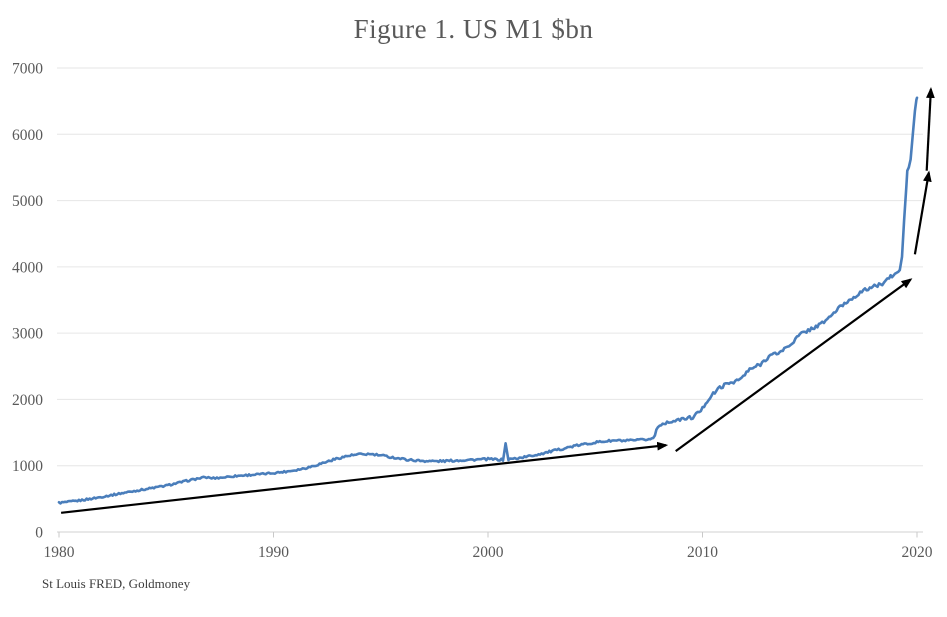  What do you see at coordinates (27, 400) in the screenshot?
I see `y-axis-tick-label: 2000` at bounding box center [27, 400].